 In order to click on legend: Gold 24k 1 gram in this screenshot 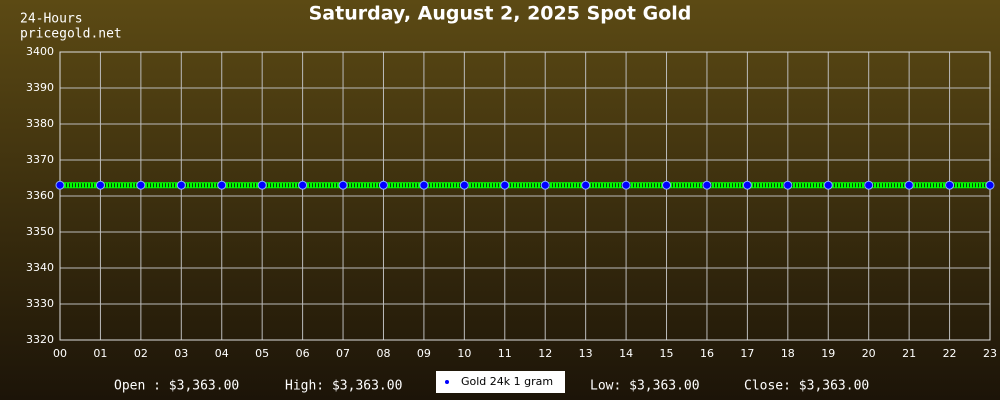, I will do `click(500, 382)`.